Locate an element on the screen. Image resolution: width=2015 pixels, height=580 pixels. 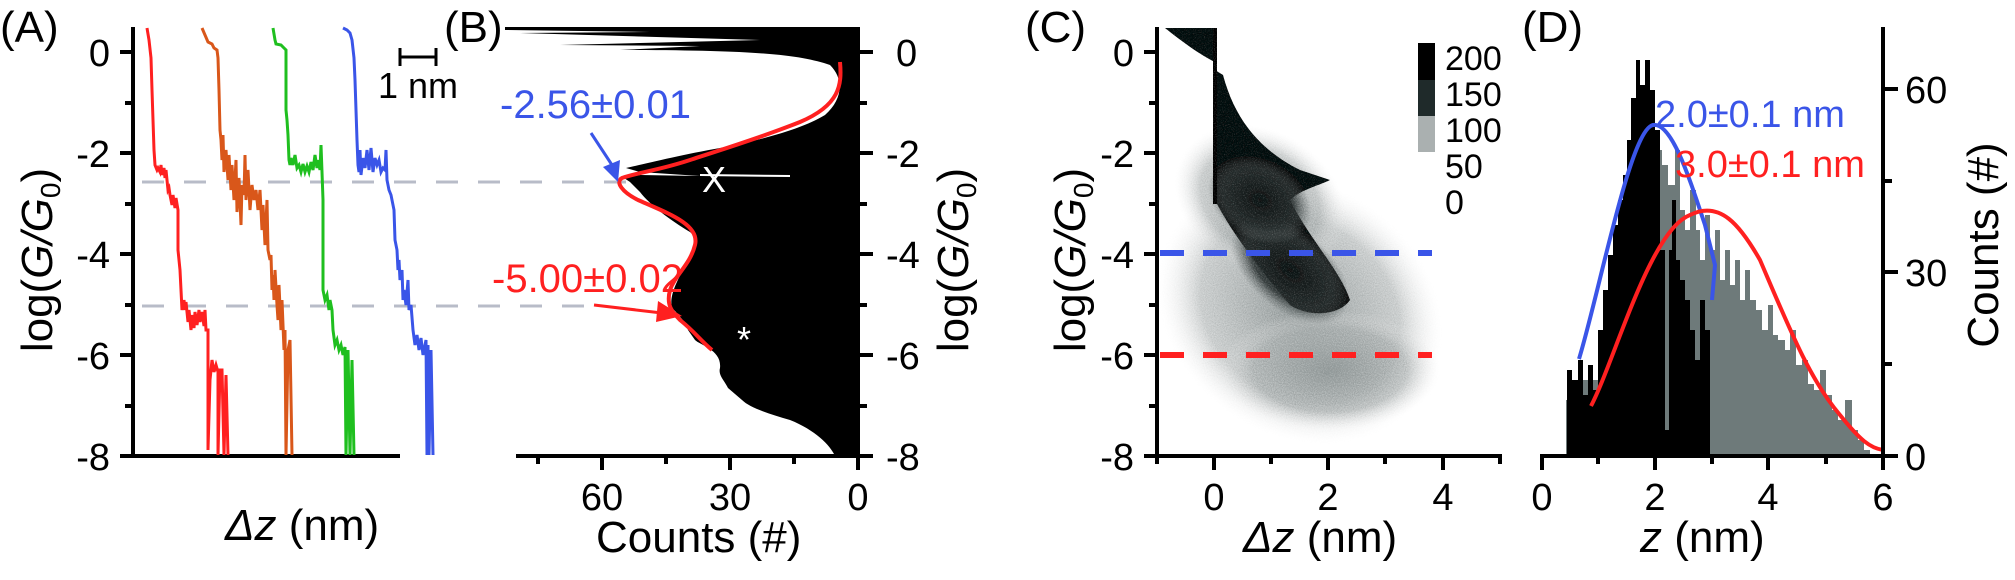
panel-d-y-tick-labels: 0 30 60 is located at coordinates (1926, 274).